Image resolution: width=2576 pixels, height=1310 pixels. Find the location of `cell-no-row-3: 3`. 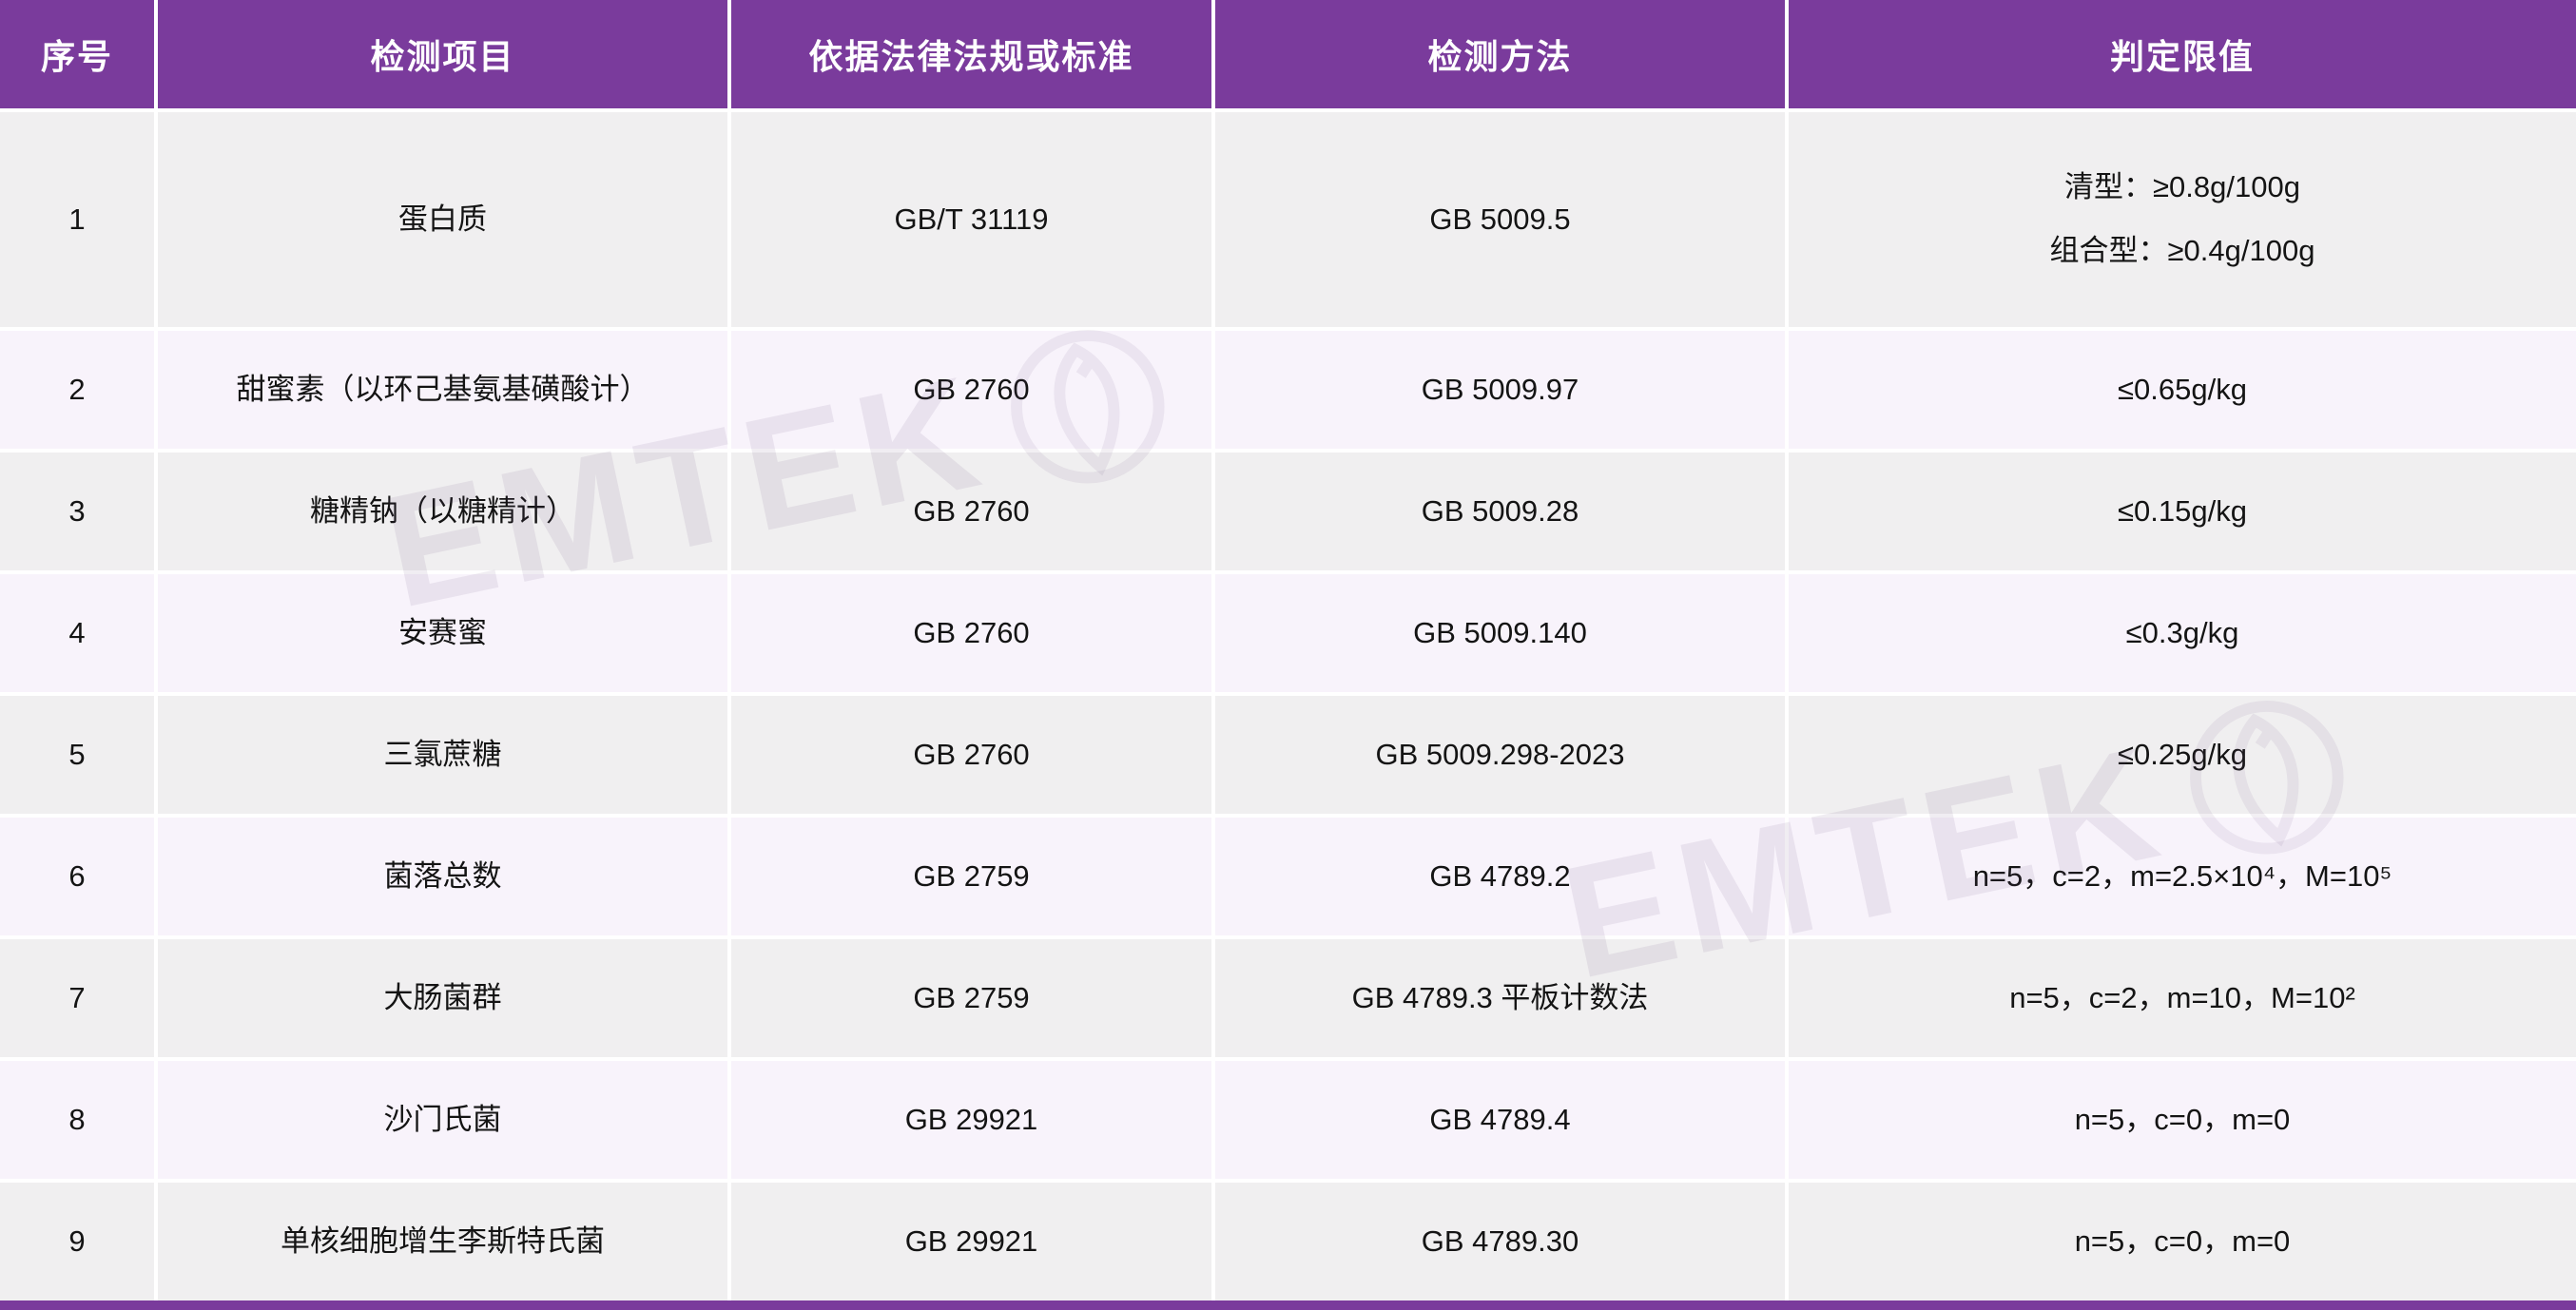

cell-no-row-3: 3 is located at coordinates (77, 511).